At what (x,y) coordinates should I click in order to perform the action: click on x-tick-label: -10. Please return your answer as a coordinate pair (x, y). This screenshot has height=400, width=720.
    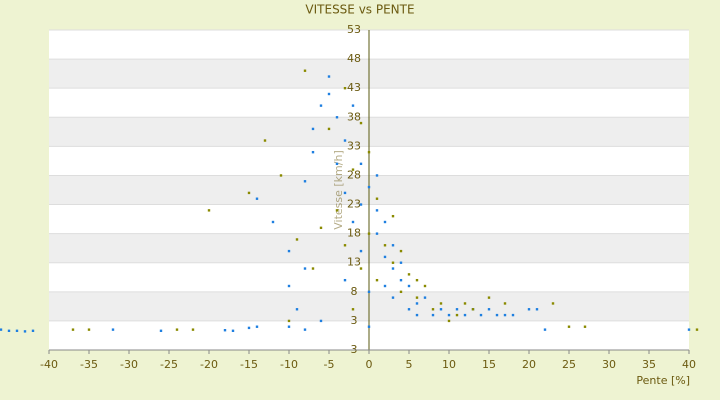
    Looking at the image, I should click on (289, 364).